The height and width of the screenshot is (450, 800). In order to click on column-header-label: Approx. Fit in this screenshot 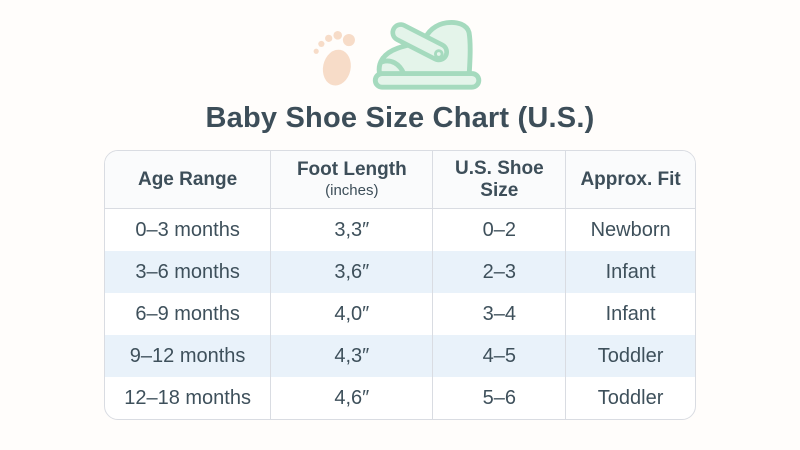, I will do `click(630, 179)`.